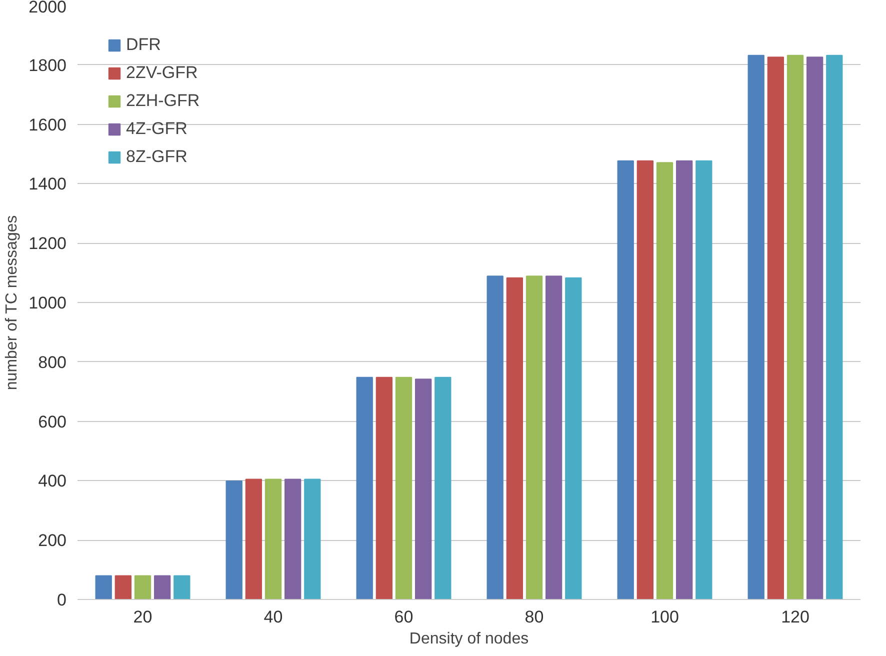 This screenshot has height=656, width=886. I want to click on legend-label: 2ZH-GFR, so click(163, 101).